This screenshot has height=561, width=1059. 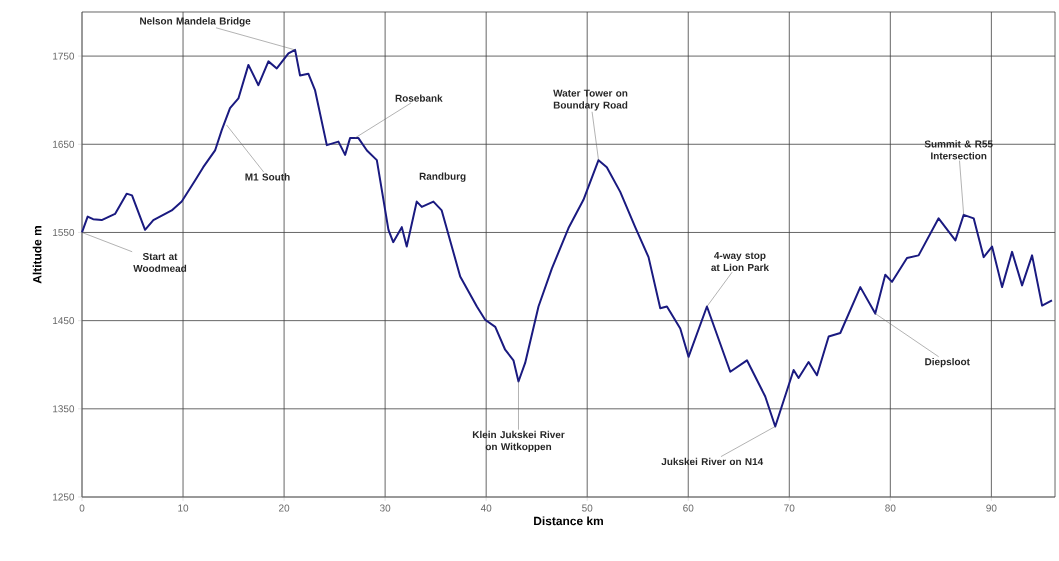 I want to click on x-tick-label: 80, so click(x=890, y=508).